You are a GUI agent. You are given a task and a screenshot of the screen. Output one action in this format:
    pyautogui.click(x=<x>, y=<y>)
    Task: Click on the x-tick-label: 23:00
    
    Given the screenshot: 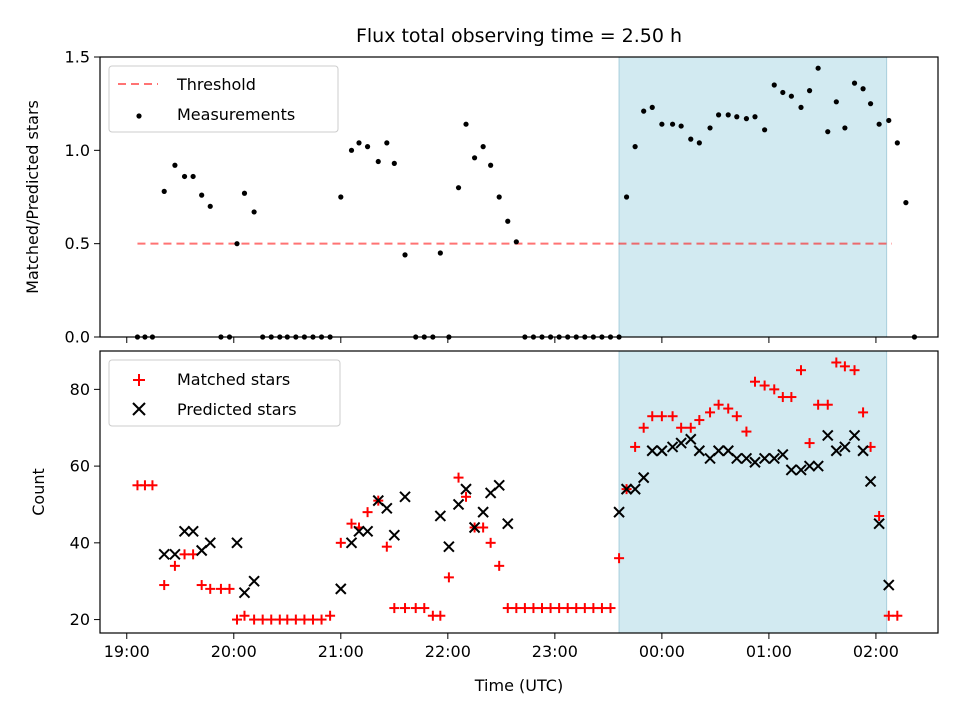 What is the action you would take?
    pyautogui.click(x=555, y=651)
    